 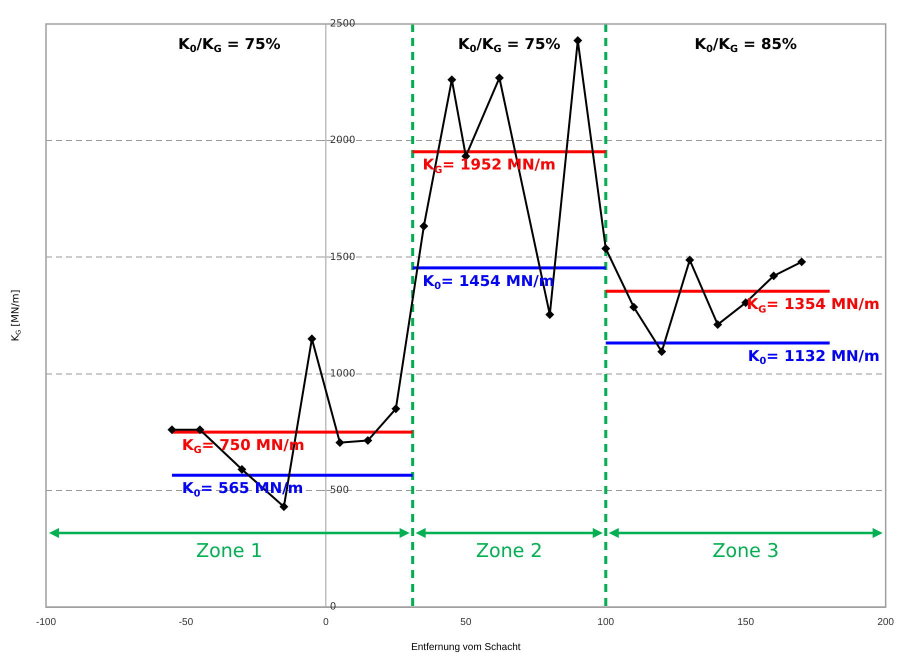 What do you see at coordinates (466, 647) in the screenshot?
I see `x-axis-title: Entfernung vom Schacht` at bounding box center [466, 647].